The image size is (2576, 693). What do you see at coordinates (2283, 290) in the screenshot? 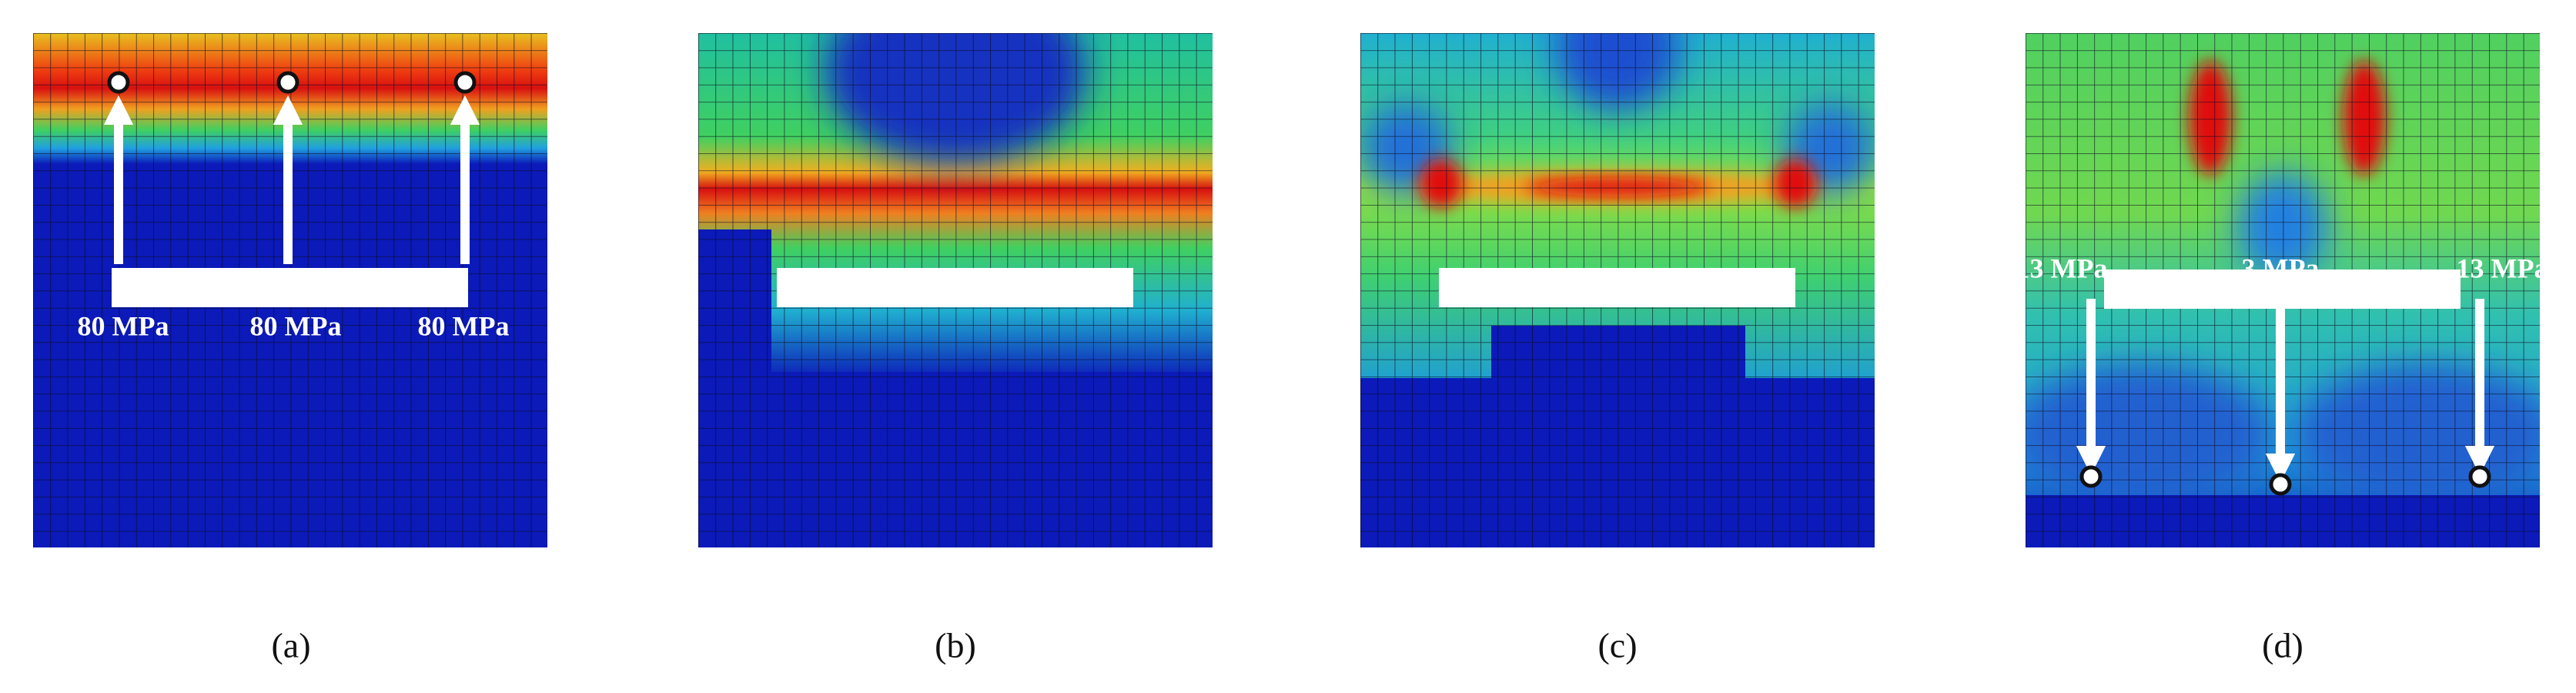
I see `panel-d` at bounding box center [2283, 290].